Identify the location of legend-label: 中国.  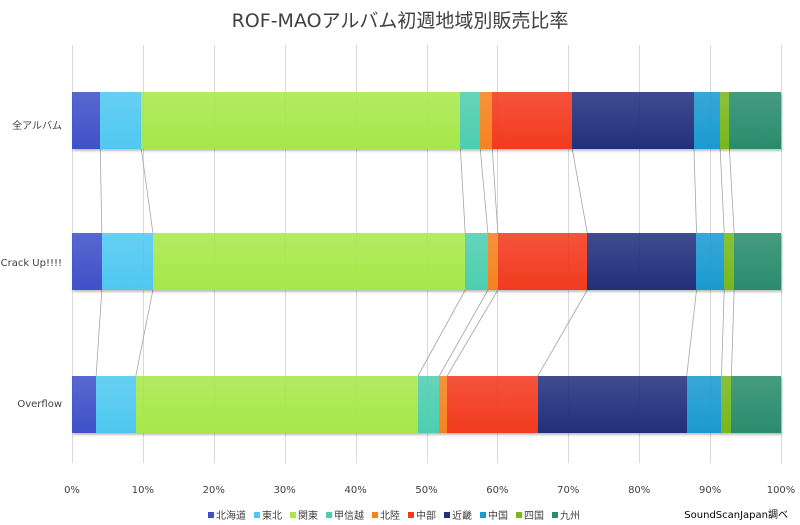
(498, 516).